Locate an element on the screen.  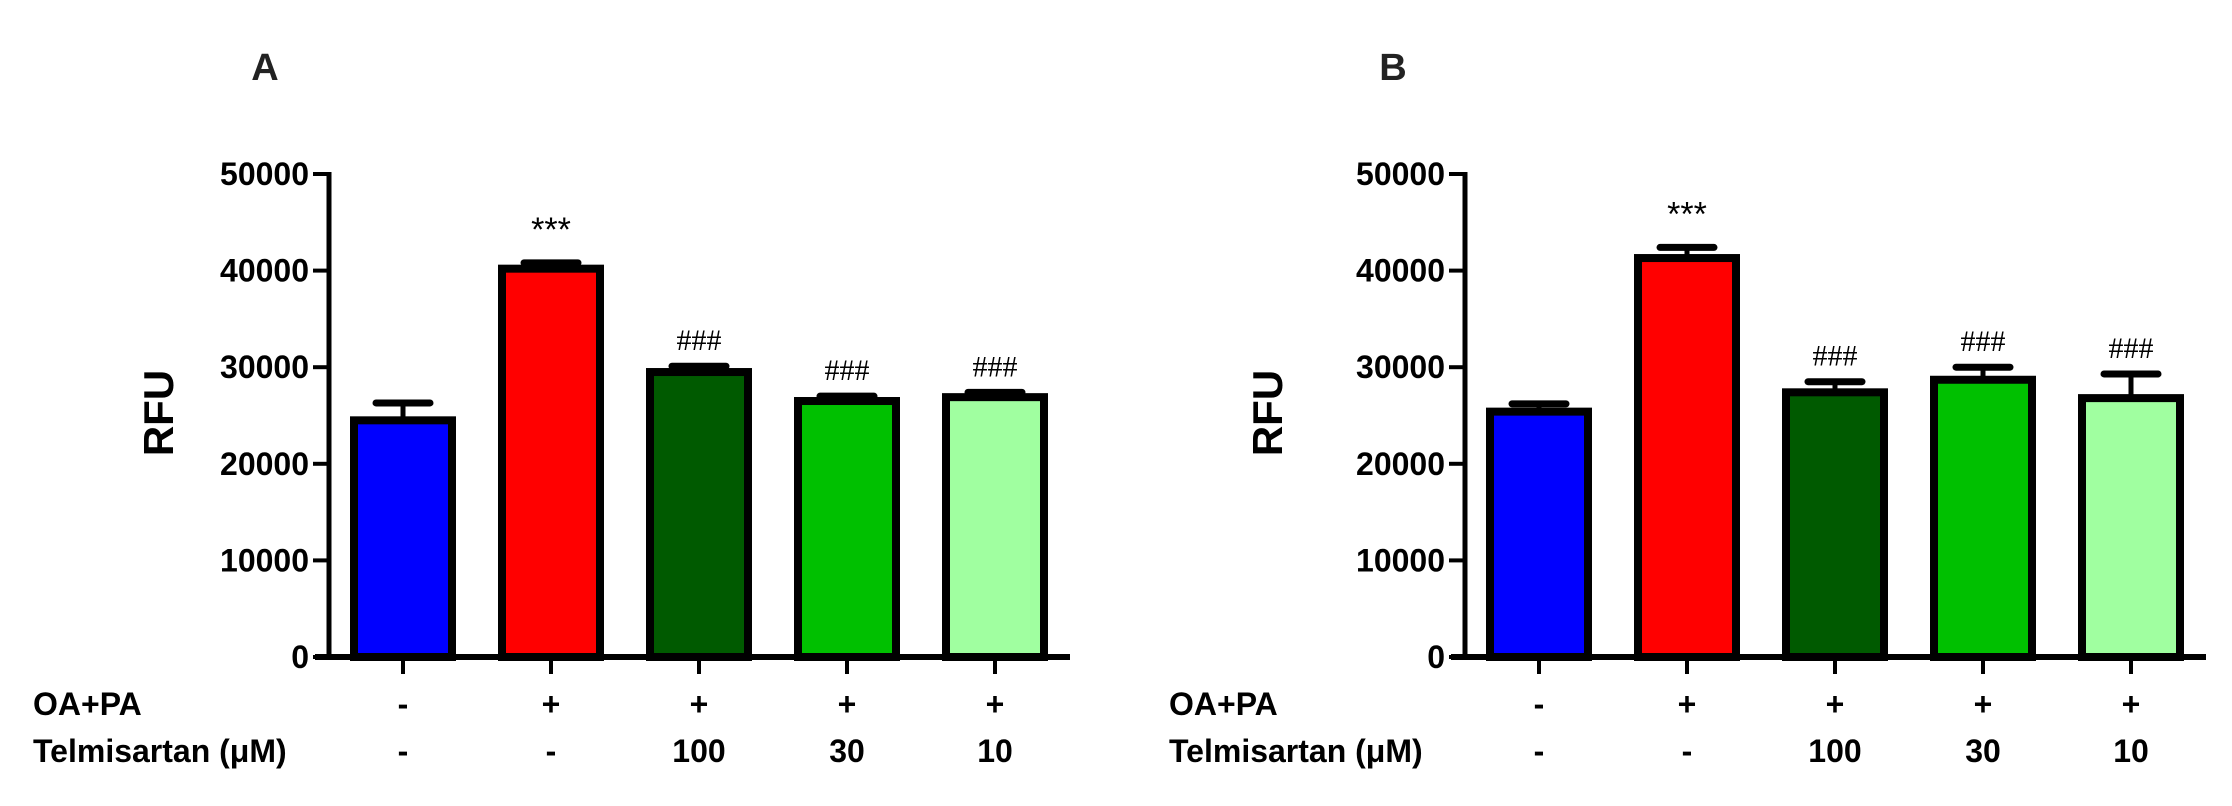
panel-label: A is located at coordinates (264, 68).